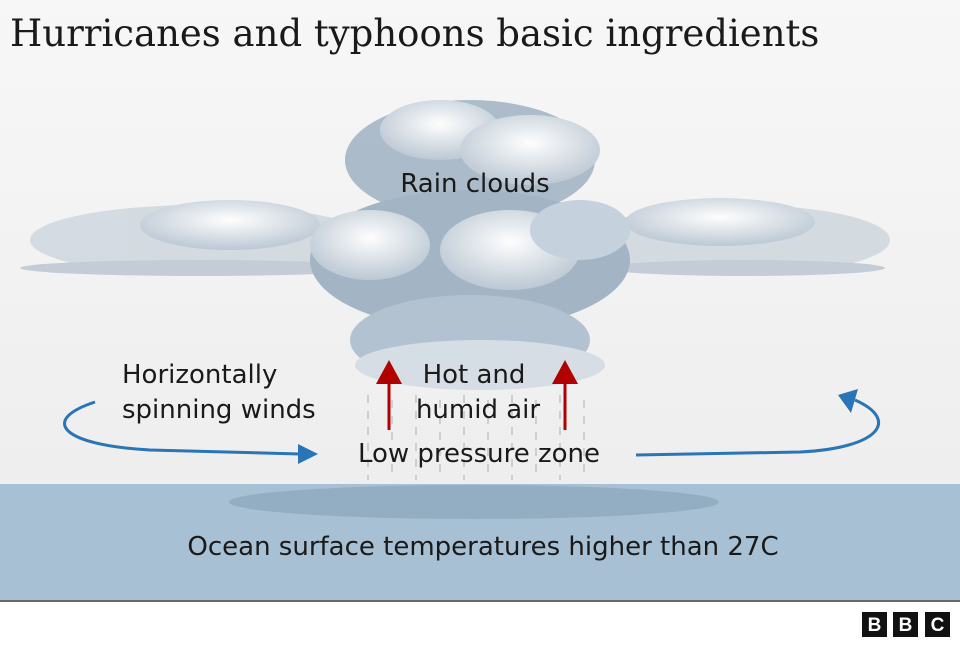  I want to click on winds-label: spinning winds, so click(219, 410).